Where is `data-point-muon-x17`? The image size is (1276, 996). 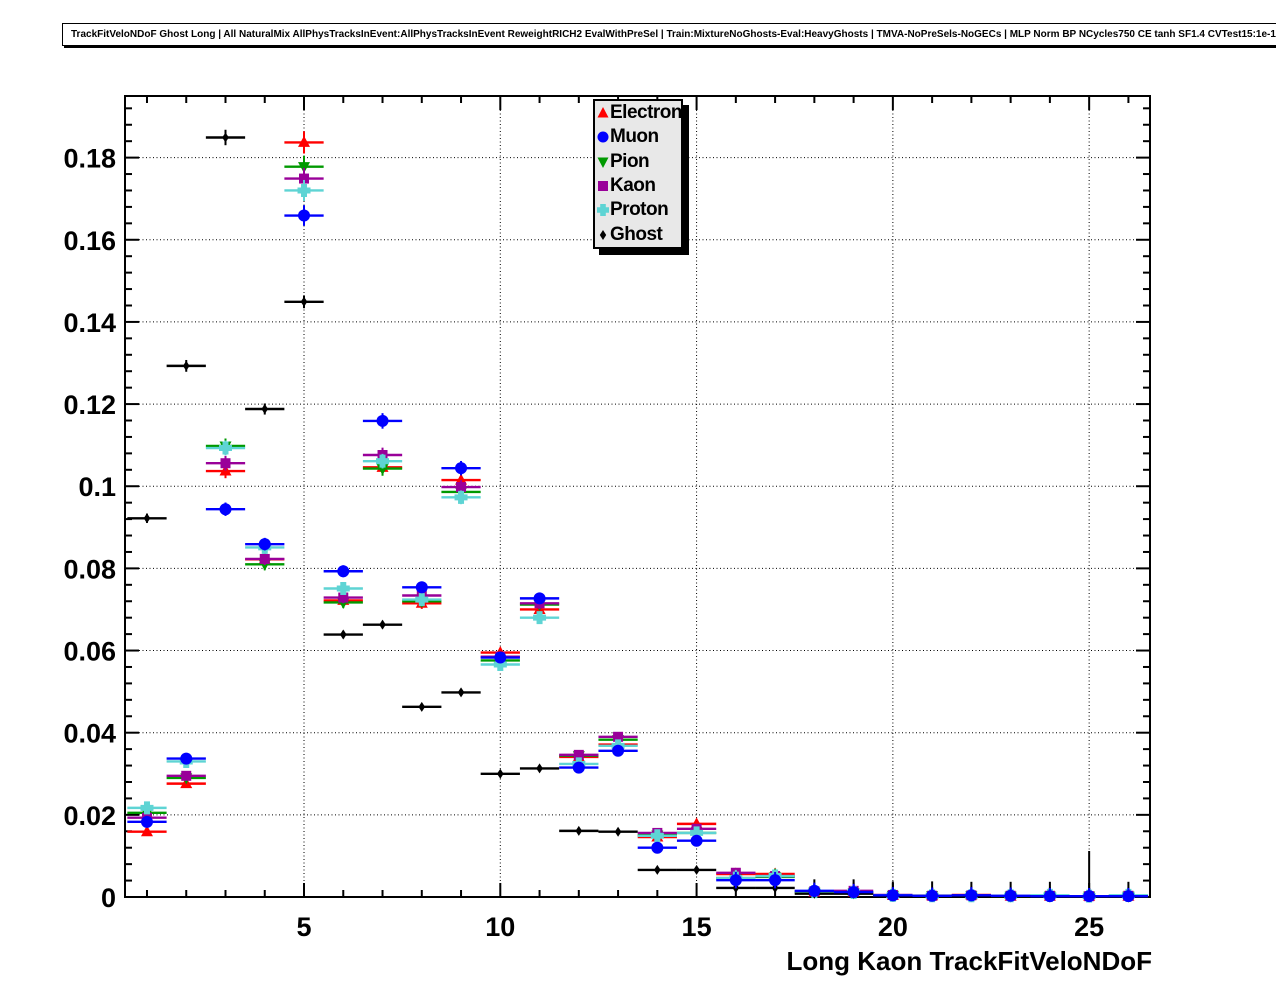
data-point-muon-x17 is located at coordinates (775, 880).